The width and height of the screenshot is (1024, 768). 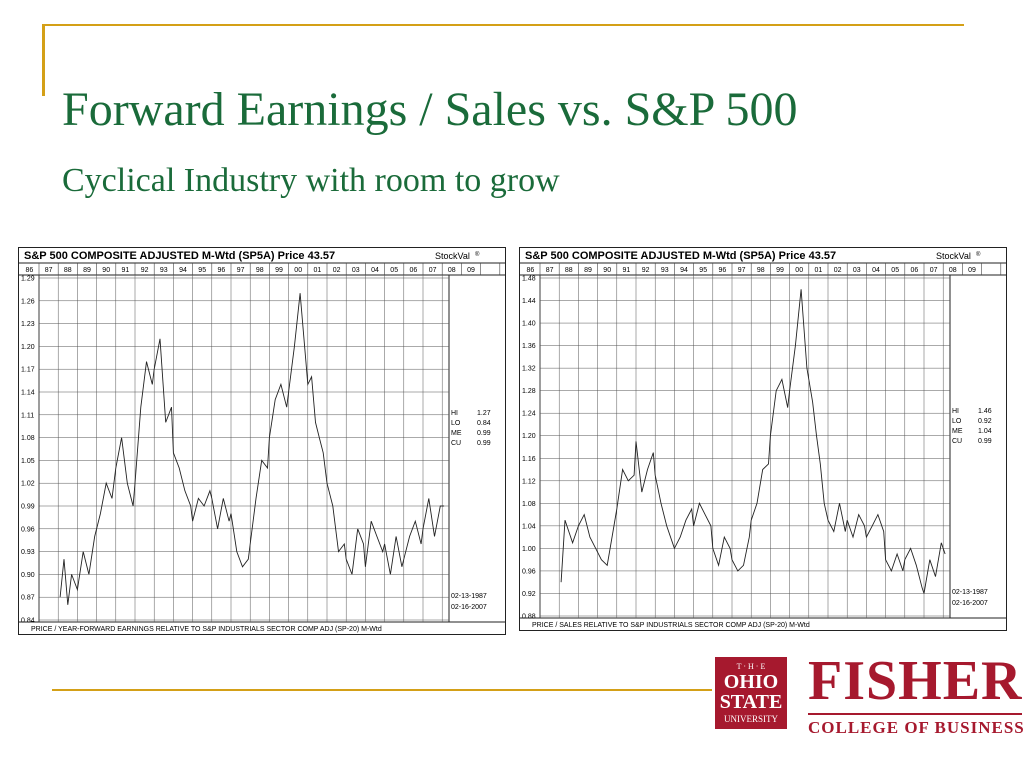 What do you see at coordinates (529, 279) in the screenshot?
I see `y-tick-label: 1.48` at bounding box center [529, 279].